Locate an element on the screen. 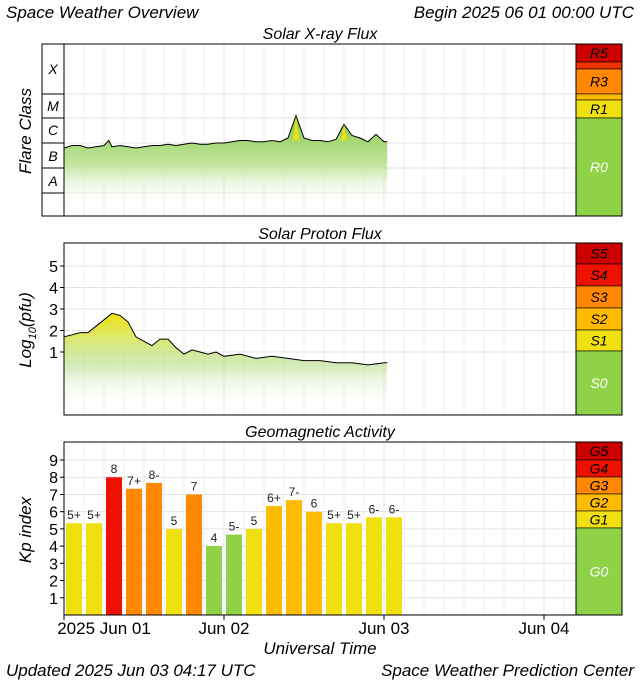 The image size is (640, 687). proton-ytick-label: 2 is located at coordinates (53, 332).